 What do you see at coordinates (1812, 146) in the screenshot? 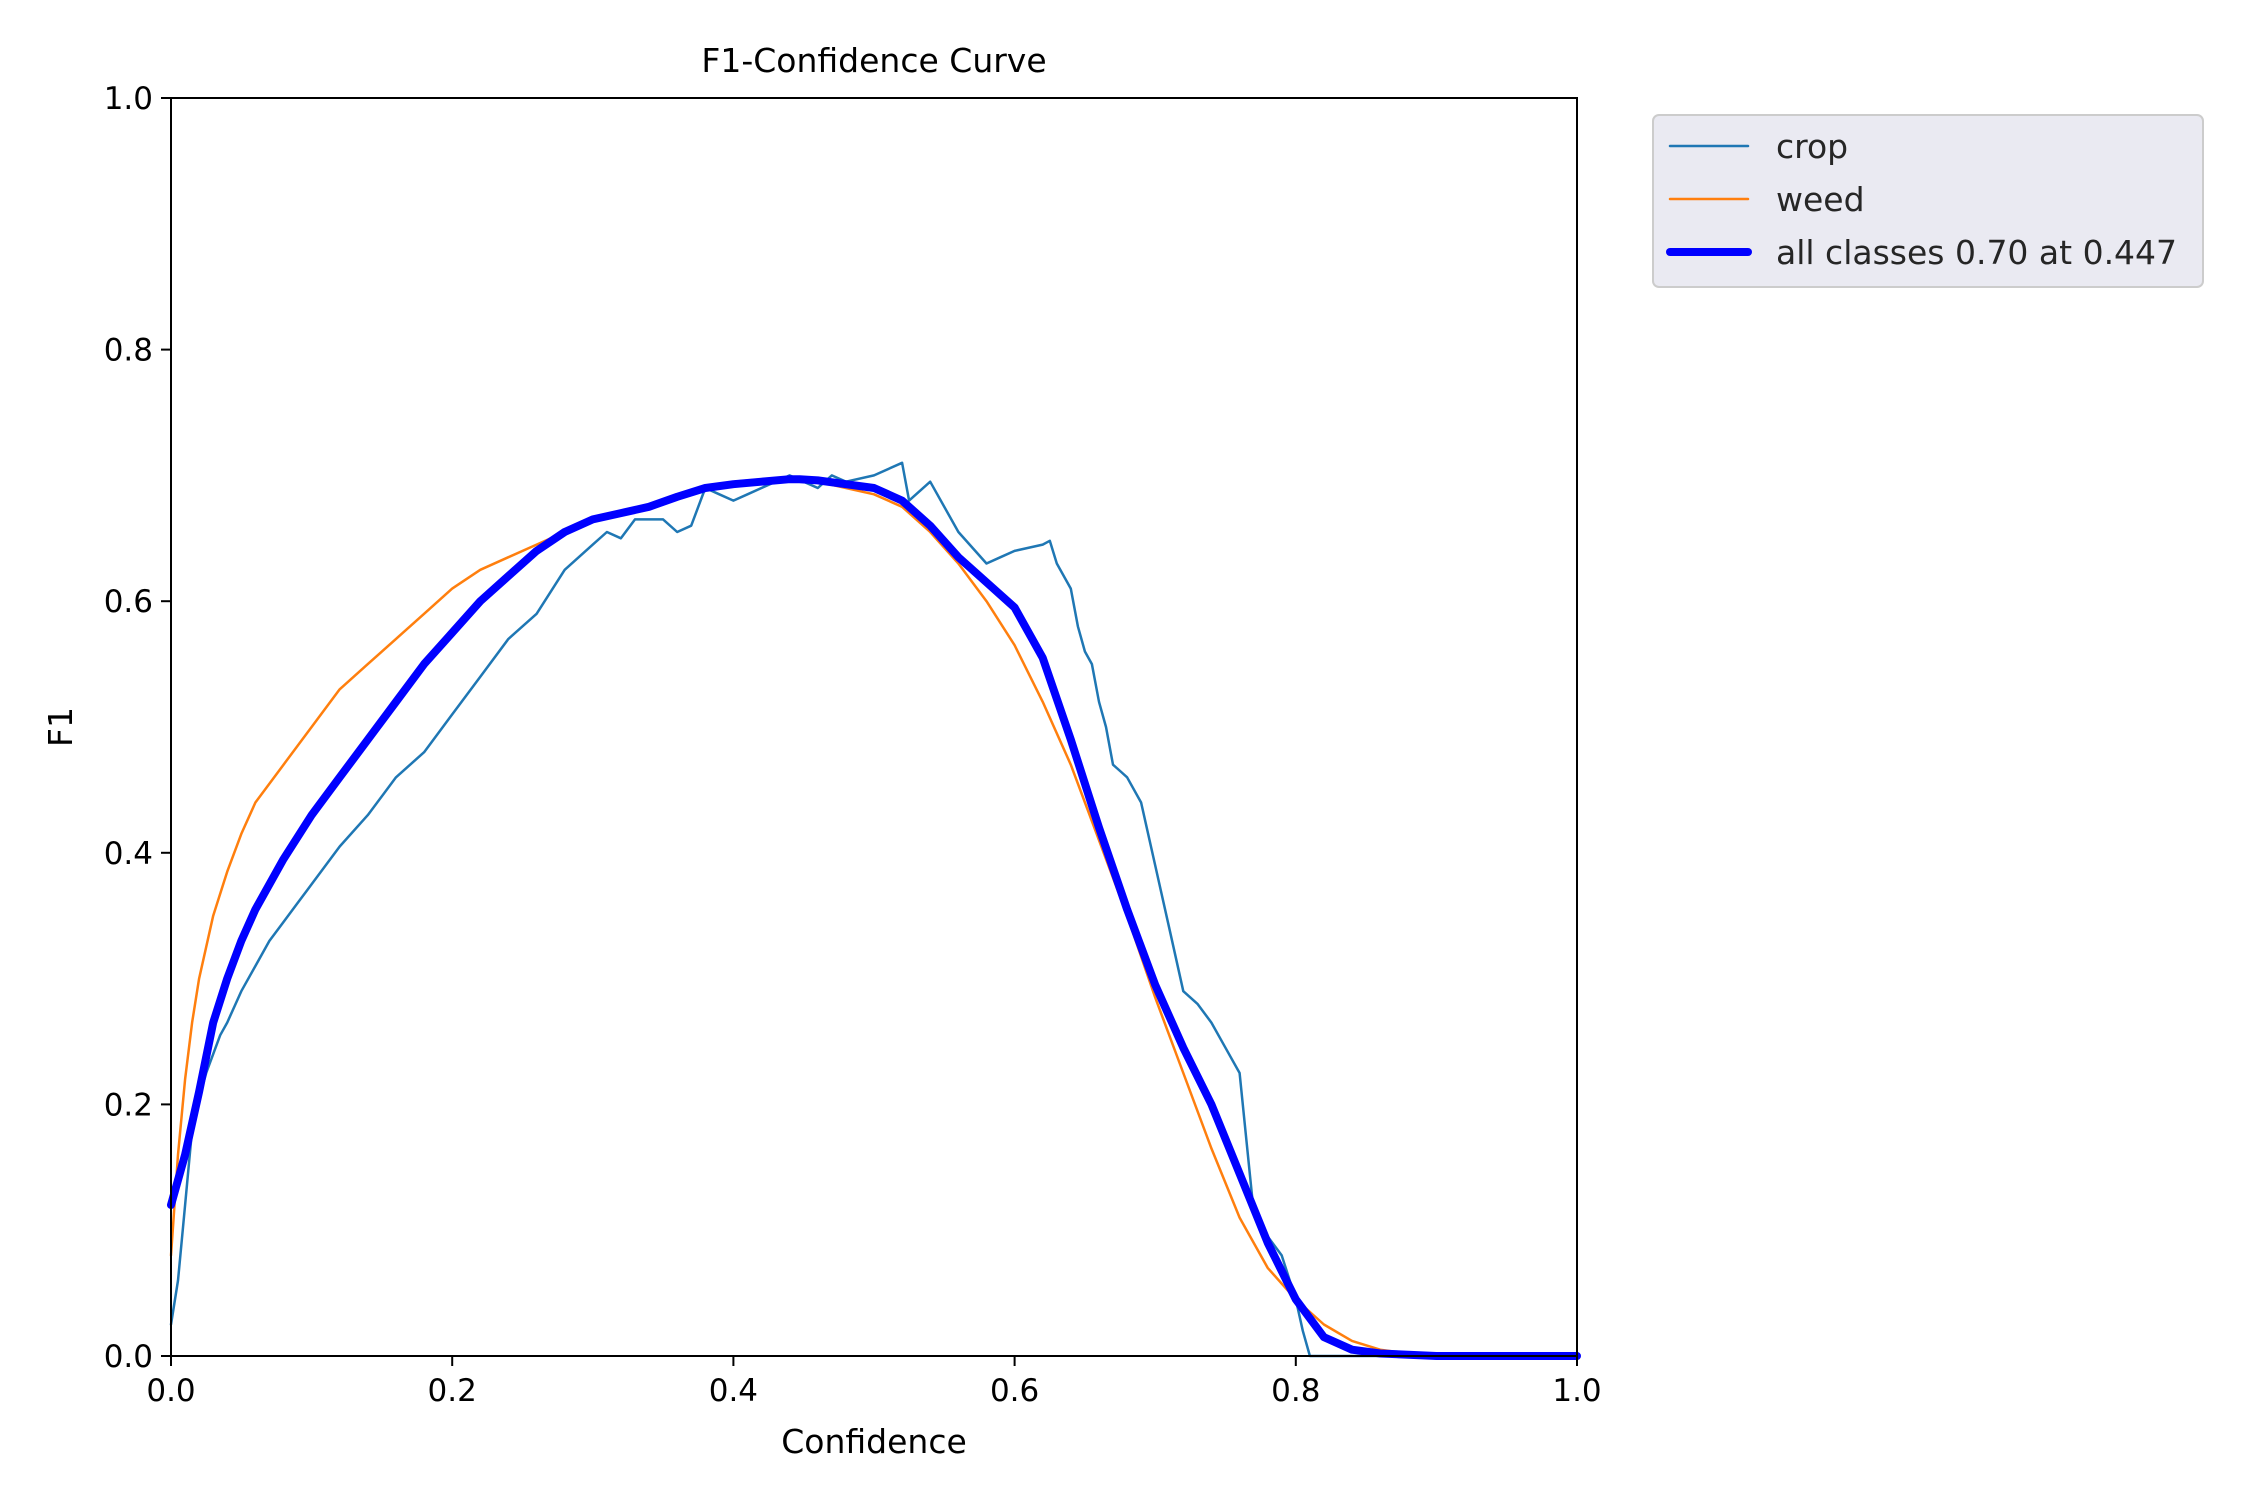
I see `legend-label: crop` at bounding box center [1812, 146].